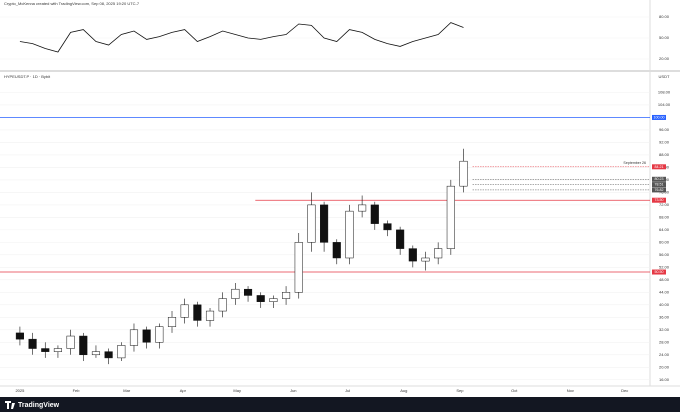  I want to click on price-label: 78.51, so click(659, 185).